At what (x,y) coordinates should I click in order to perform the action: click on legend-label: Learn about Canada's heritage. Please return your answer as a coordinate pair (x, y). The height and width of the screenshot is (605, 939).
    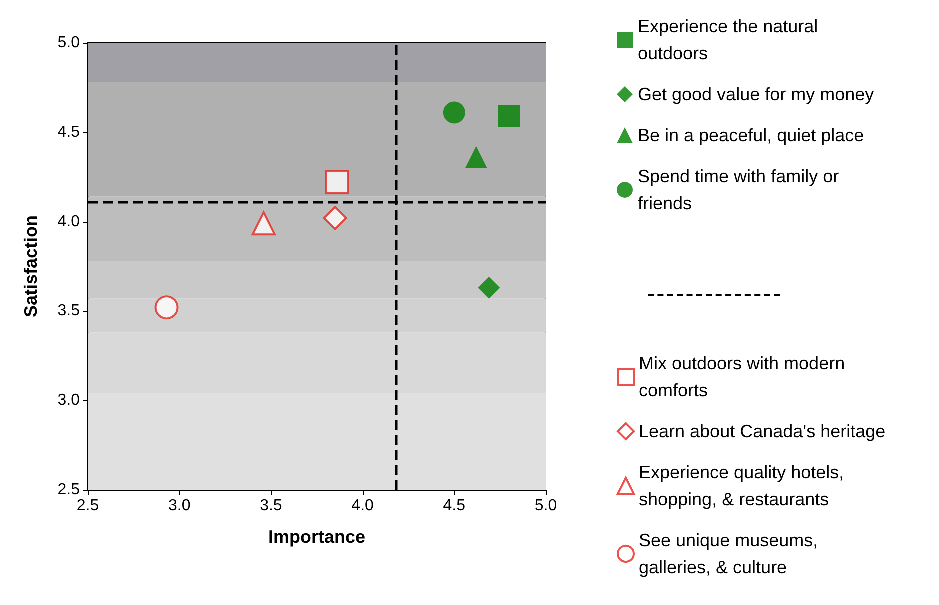
    Looking at the image, I should click on (762, 432).